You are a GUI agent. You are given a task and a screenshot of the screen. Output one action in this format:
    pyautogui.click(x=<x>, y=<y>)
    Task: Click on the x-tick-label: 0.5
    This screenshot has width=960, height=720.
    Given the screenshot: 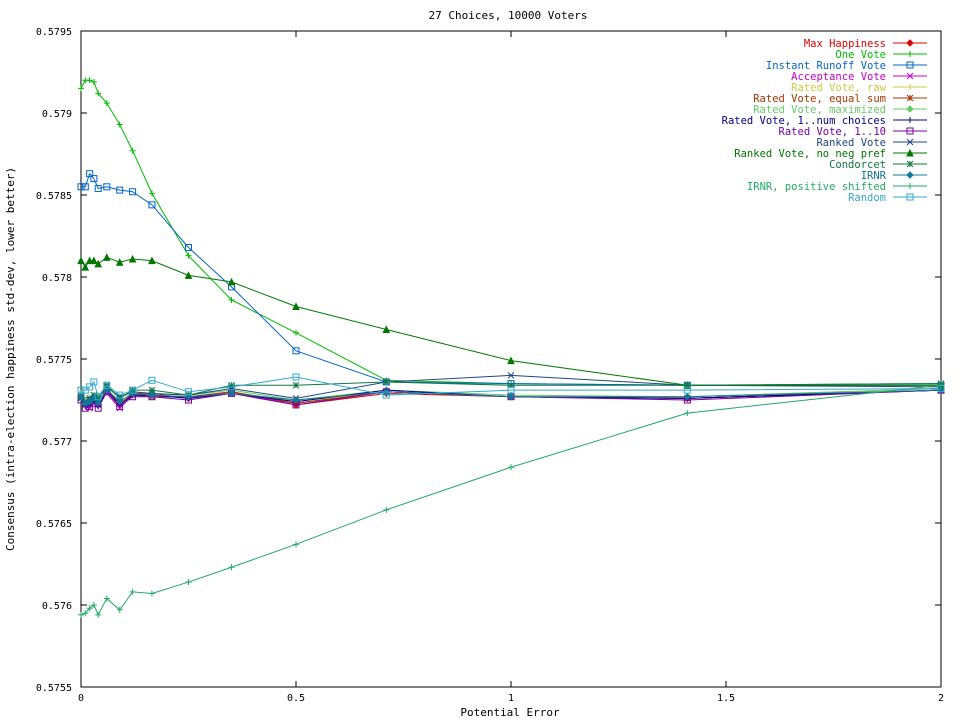 What is the action you would take?
    pyautogui.click(x=296, y=698)
    